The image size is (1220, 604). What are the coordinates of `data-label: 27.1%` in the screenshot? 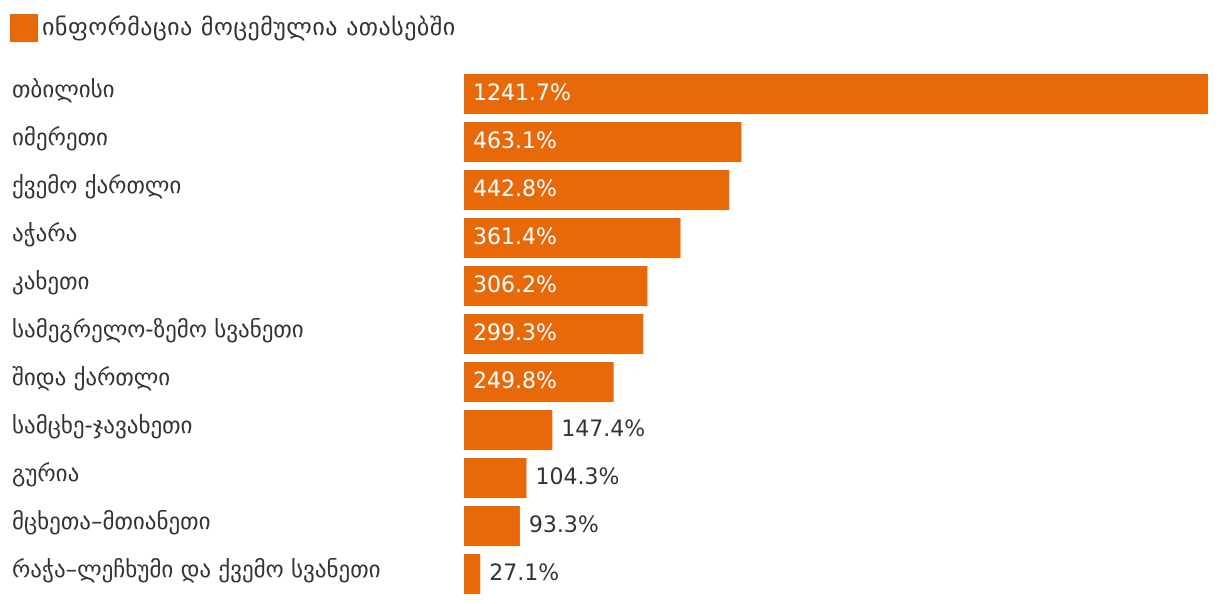 It's located at (524, 573).